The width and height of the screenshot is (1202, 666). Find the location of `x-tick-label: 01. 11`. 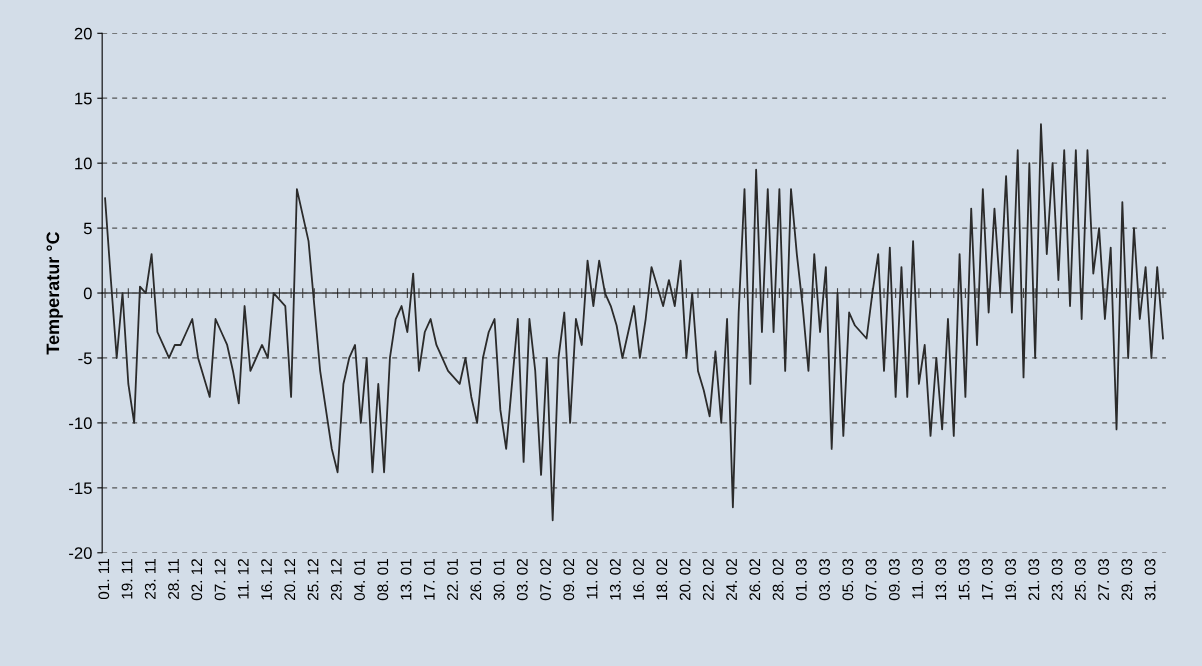

x-tick-label: 01. 11 is located at coordinates (104, 579).